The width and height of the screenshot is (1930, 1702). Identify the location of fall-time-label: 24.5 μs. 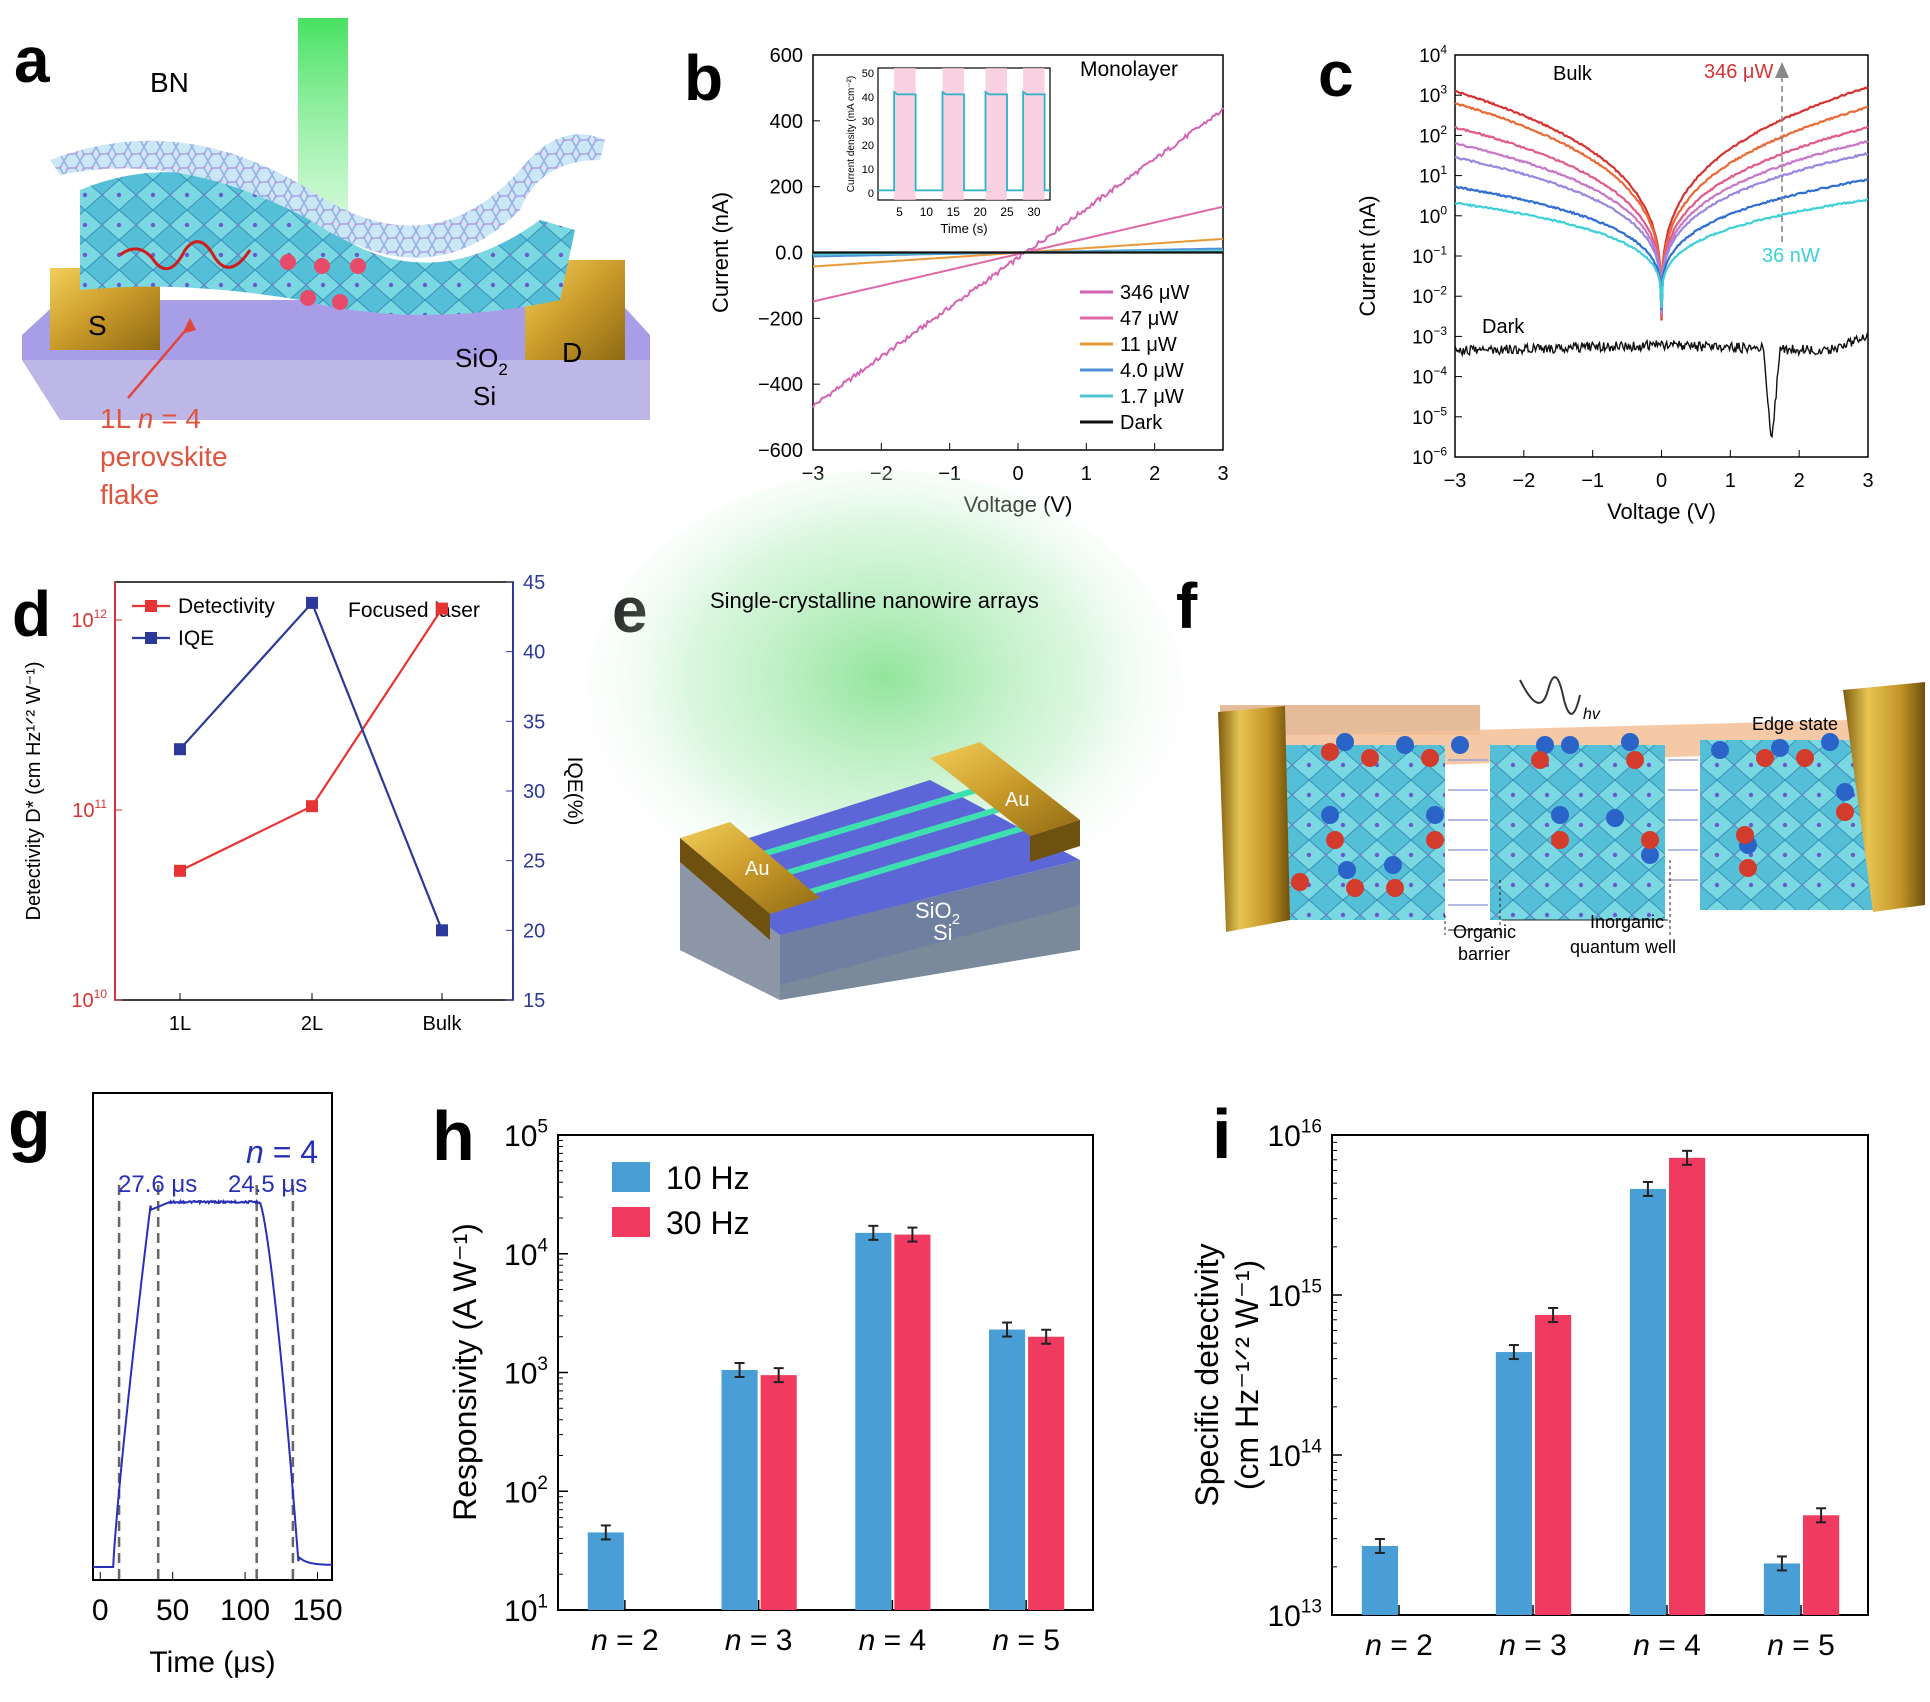
(267, 1184).